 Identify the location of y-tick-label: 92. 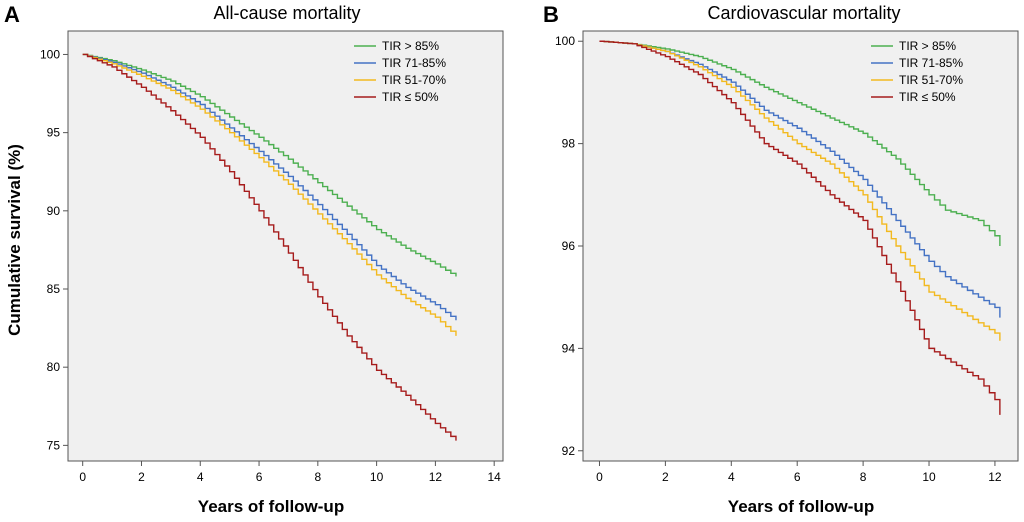
(569, 451).